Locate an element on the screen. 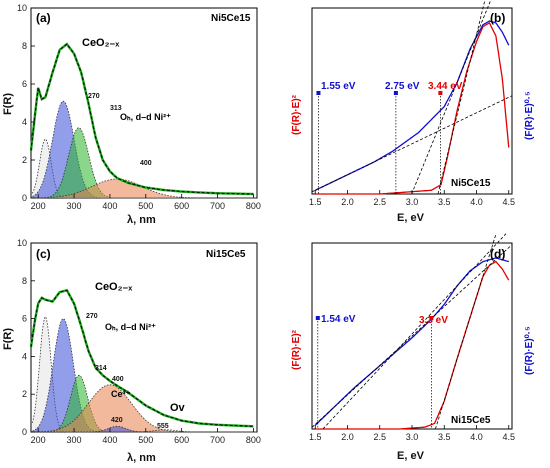 This screenshot has height=468, width=550. band-gap-label: 1.55 eV is located at coordinates (338, 86).